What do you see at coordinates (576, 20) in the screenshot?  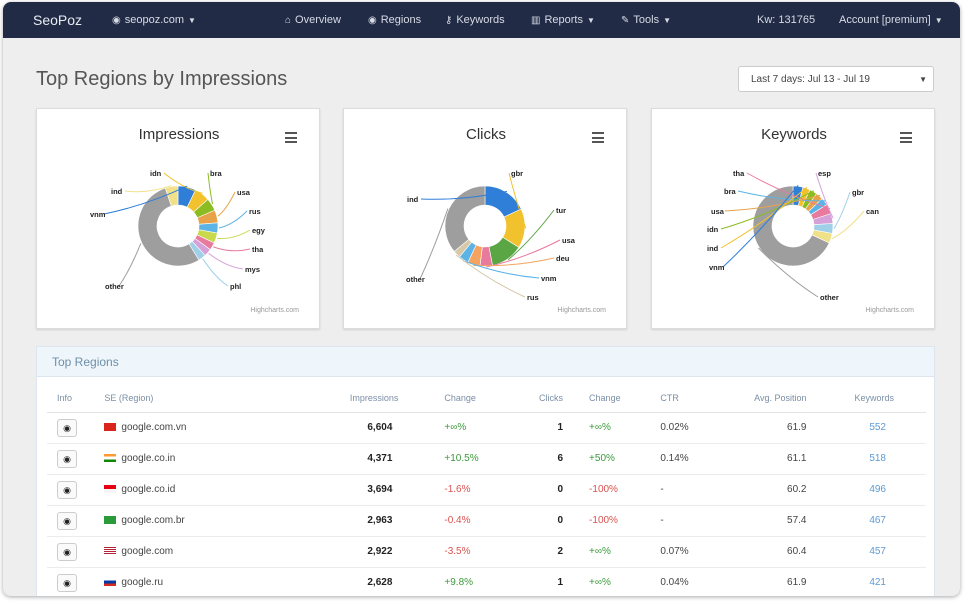 I see `nav-reports: ▥ Reports ▼` at bounding box center [576, 20].